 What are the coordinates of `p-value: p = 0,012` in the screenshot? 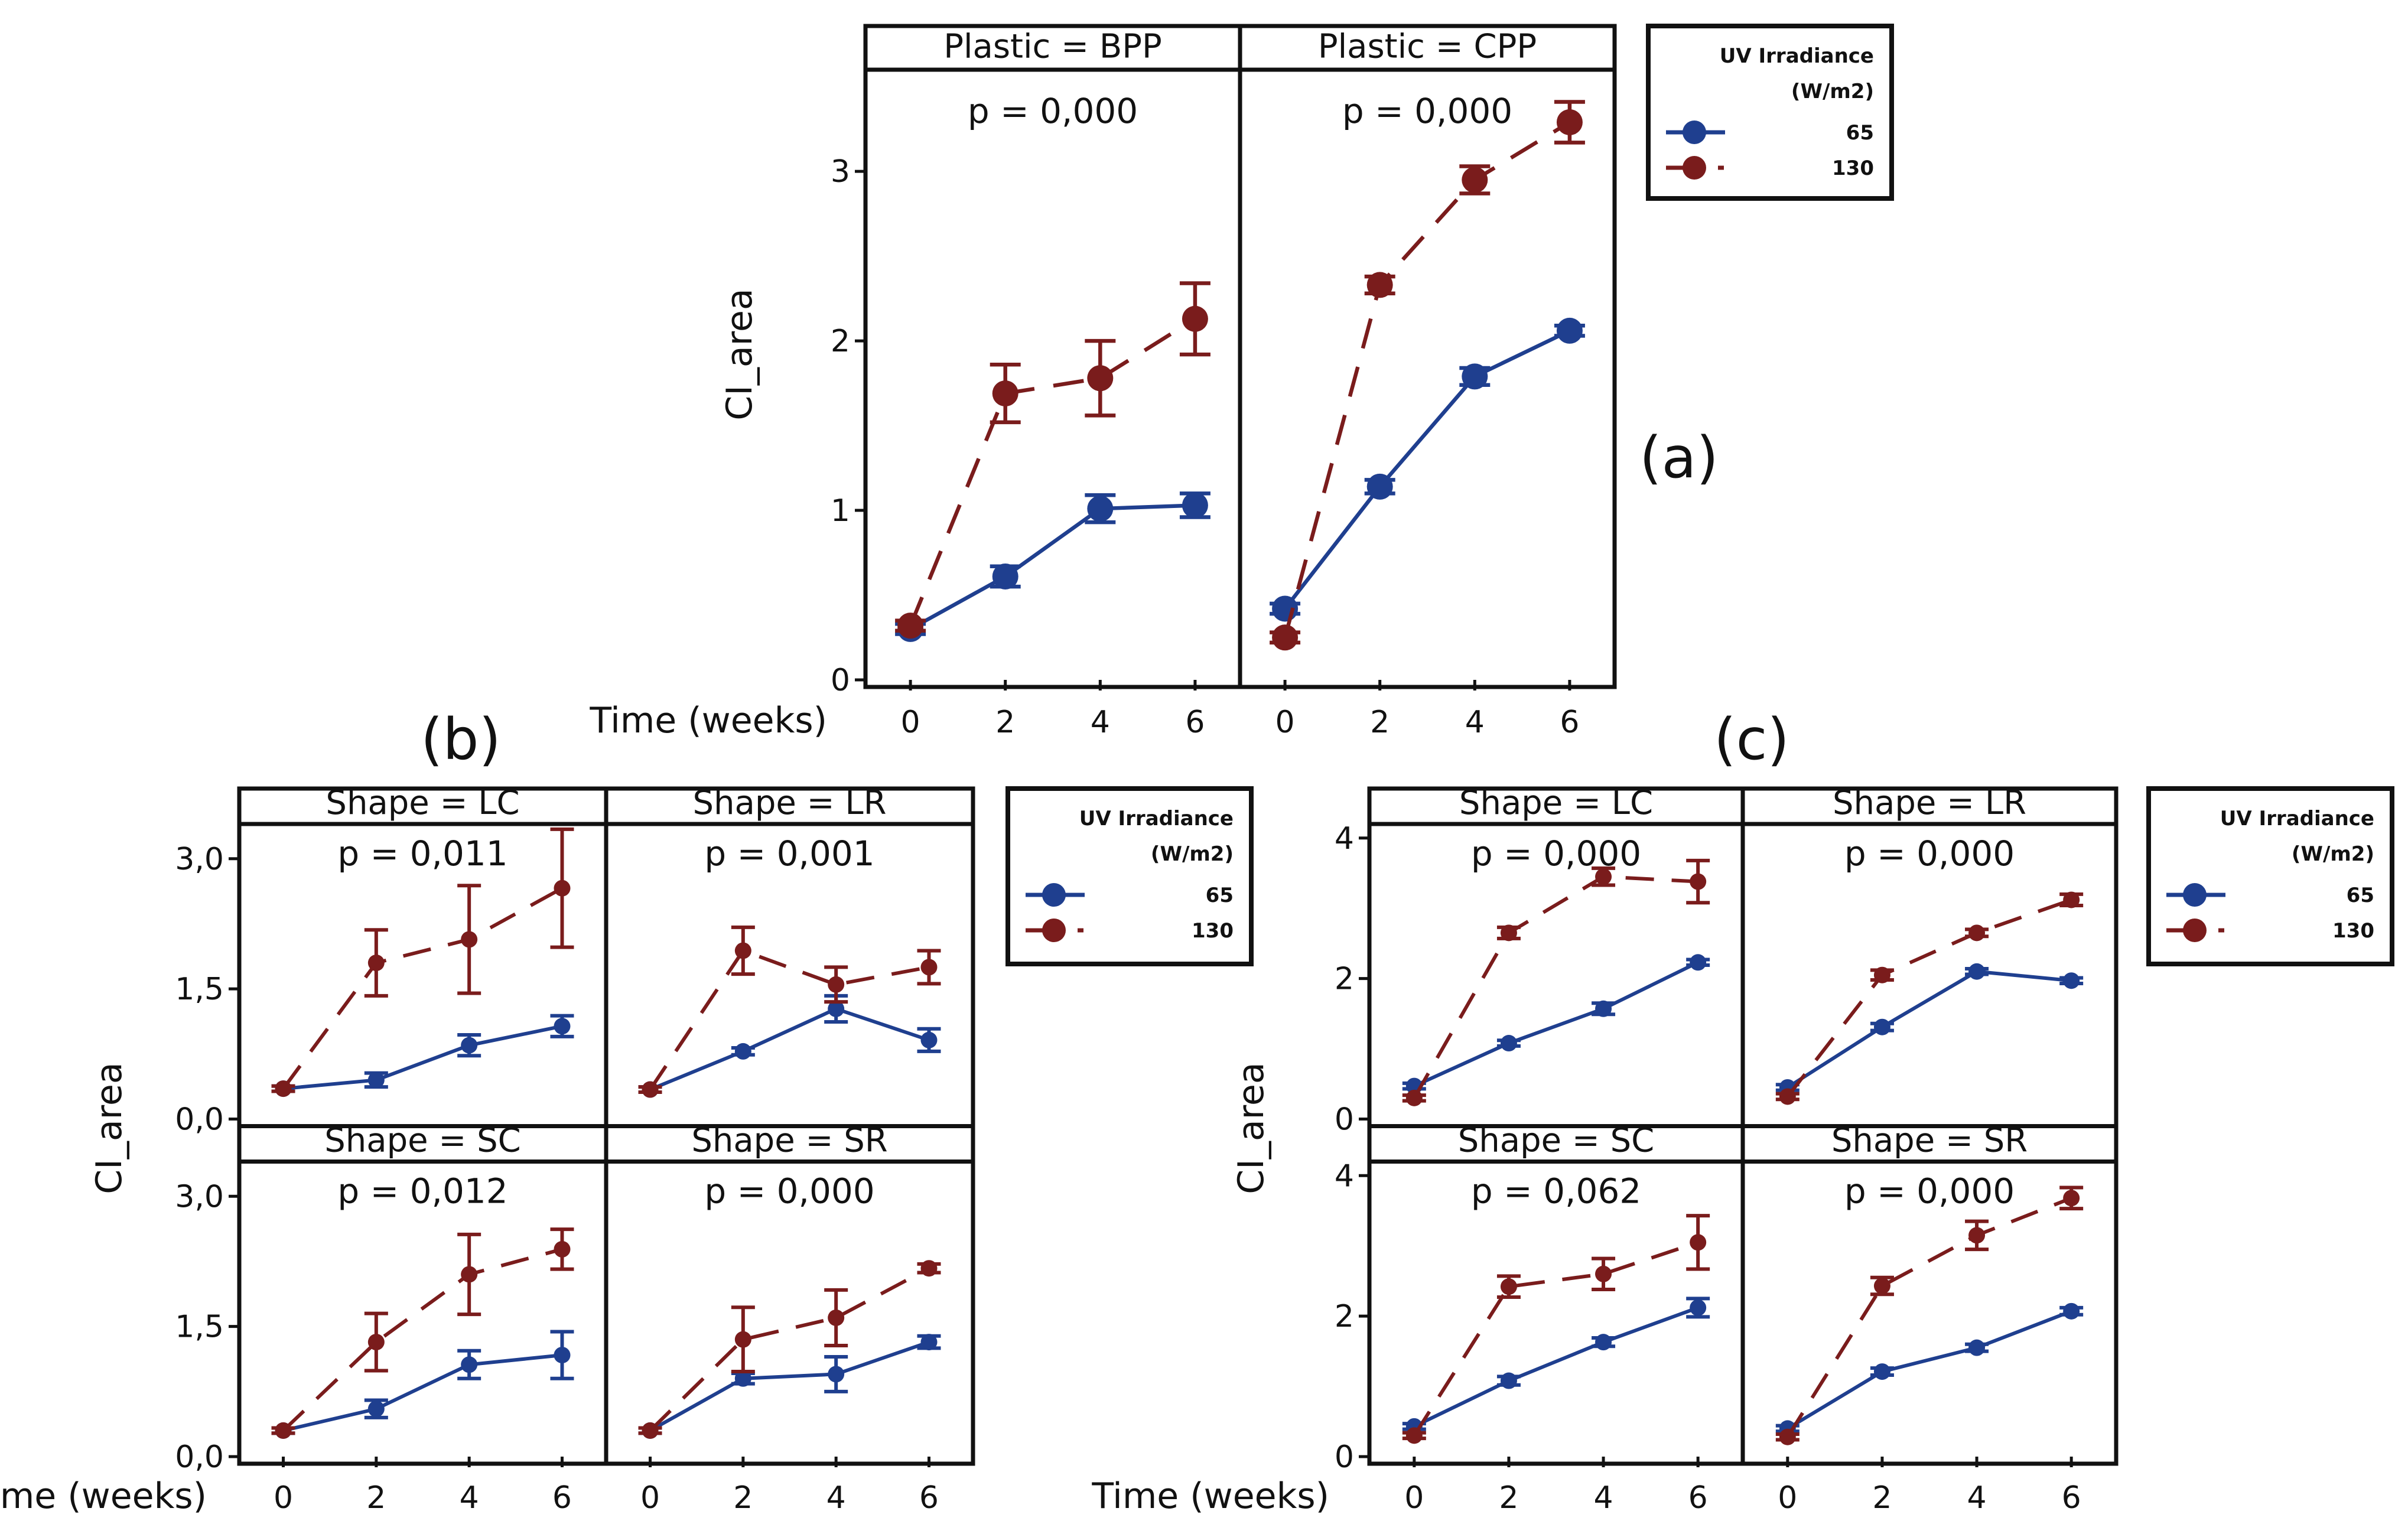 It's located at (422, 1191).